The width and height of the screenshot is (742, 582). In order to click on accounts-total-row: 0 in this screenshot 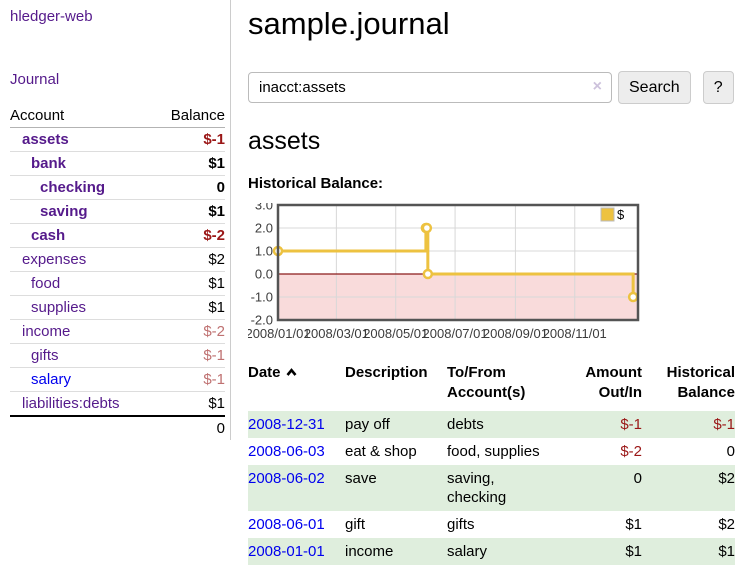, I will do `click(117, 428)`.